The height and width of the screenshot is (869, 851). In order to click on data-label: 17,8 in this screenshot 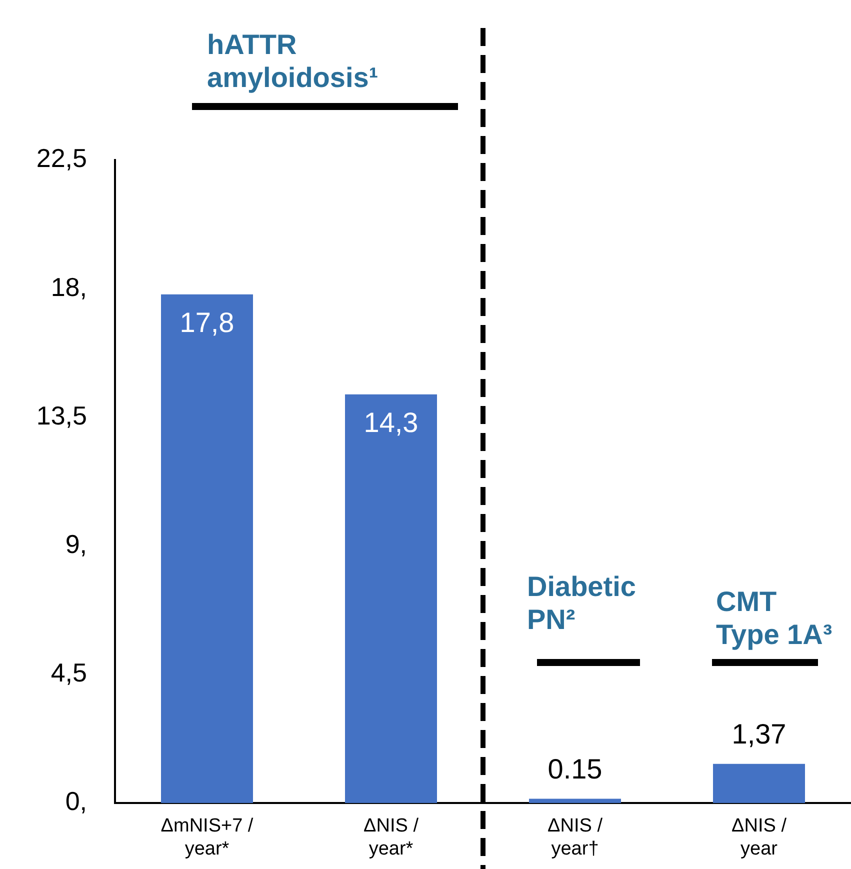, I will do `click(207, 322)`.